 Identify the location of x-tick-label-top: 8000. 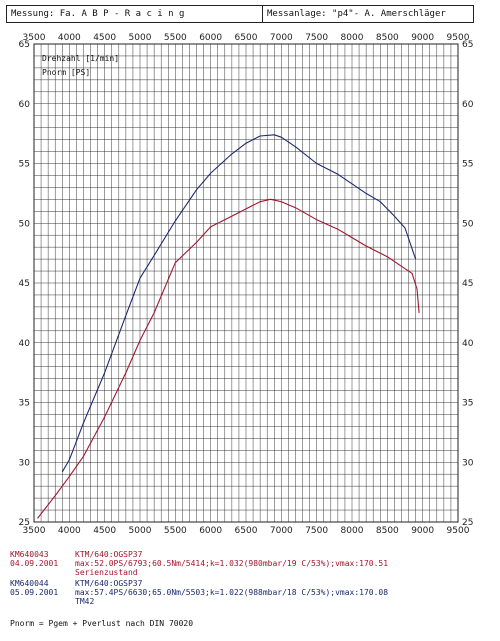
(352, 38).